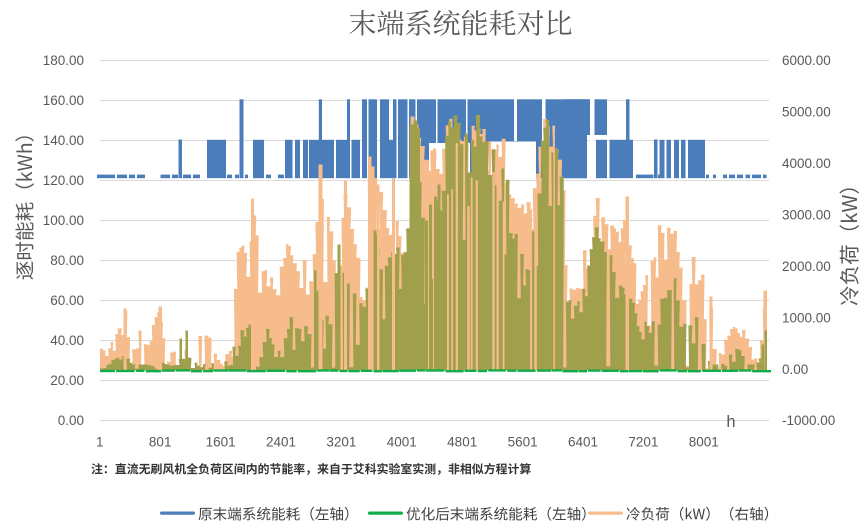 The image size is (867, 531). I want to click on svg-text: 3000.00, so click(806, 214).